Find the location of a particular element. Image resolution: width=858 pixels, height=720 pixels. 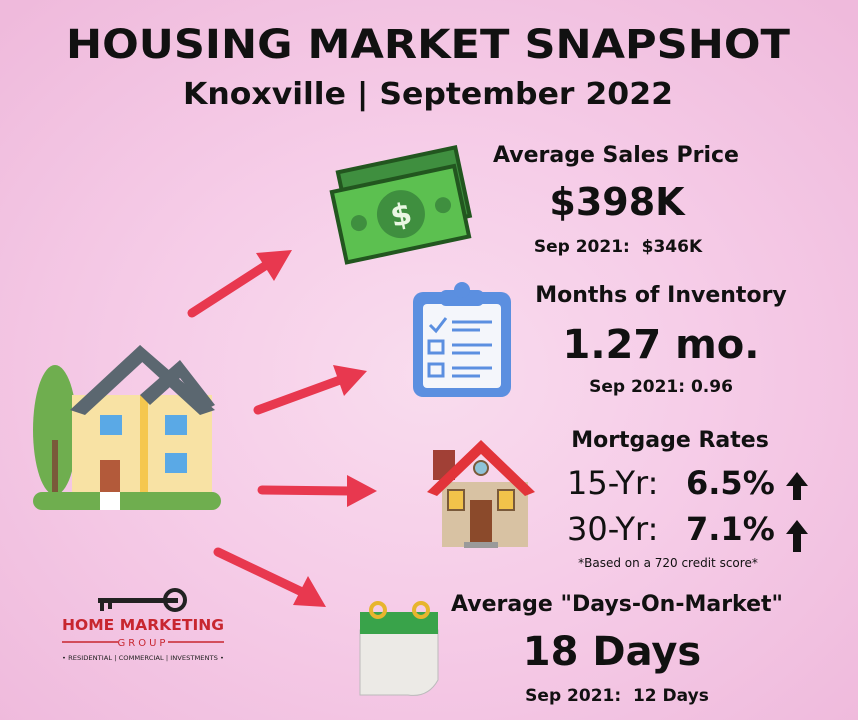

rate-note: *Based on a 720 credit score* is located at coordinates (668, 563).